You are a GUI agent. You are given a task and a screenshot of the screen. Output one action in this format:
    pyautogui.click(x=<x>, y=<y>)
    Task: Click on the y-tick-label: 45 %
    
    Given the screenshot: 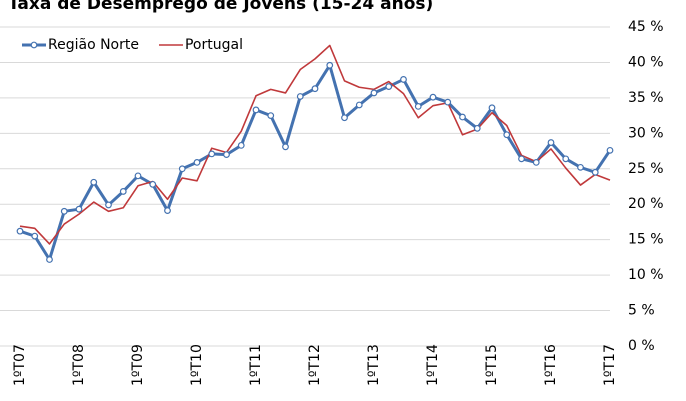 What is the action you would take?
    pyautogui.click(x=646, y=27)
    